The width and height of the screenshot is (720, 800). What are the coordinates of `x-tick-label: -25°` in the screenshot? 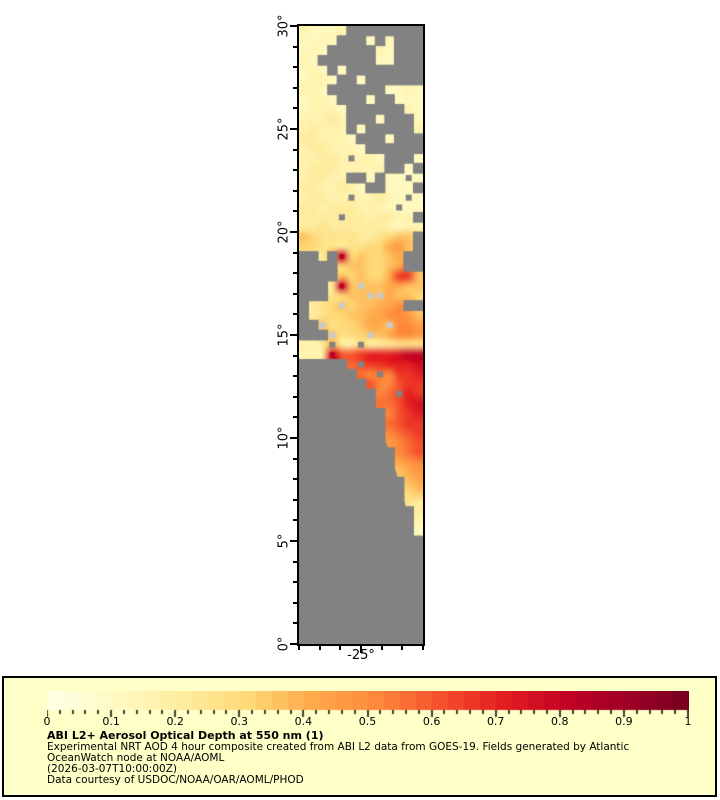 It's located at (361, 655).